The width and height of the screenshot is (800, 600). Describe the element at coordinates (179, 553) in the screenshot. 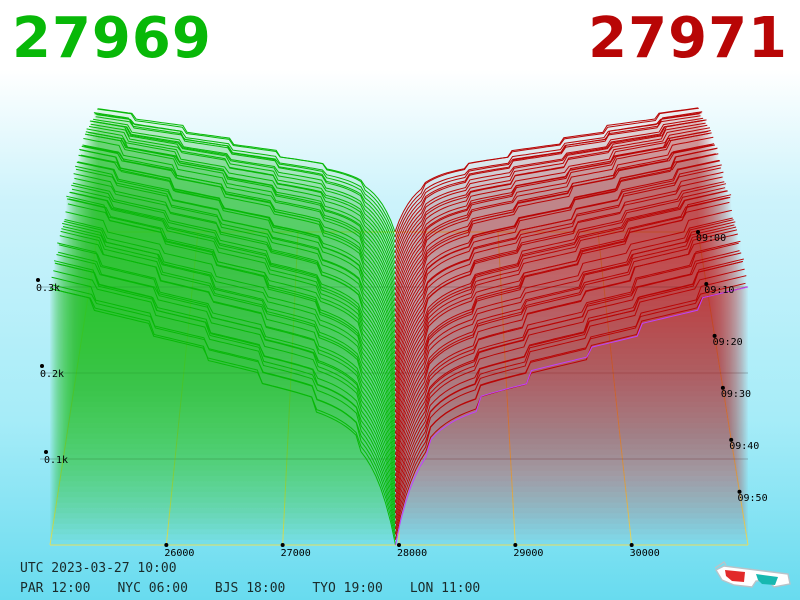

I see `price-tick-label: 26000` at that location.